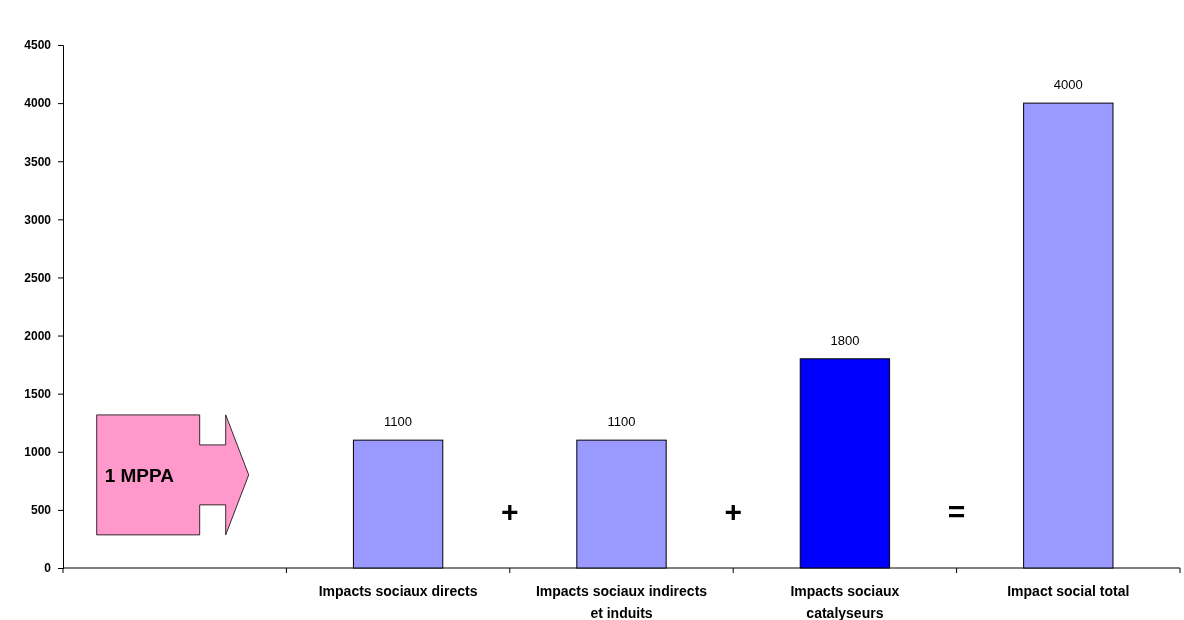  What do you see at coordinates (38, 452) in the screenshot?
I see `y-tick-label: 1000` at bounding box center [38, 452].